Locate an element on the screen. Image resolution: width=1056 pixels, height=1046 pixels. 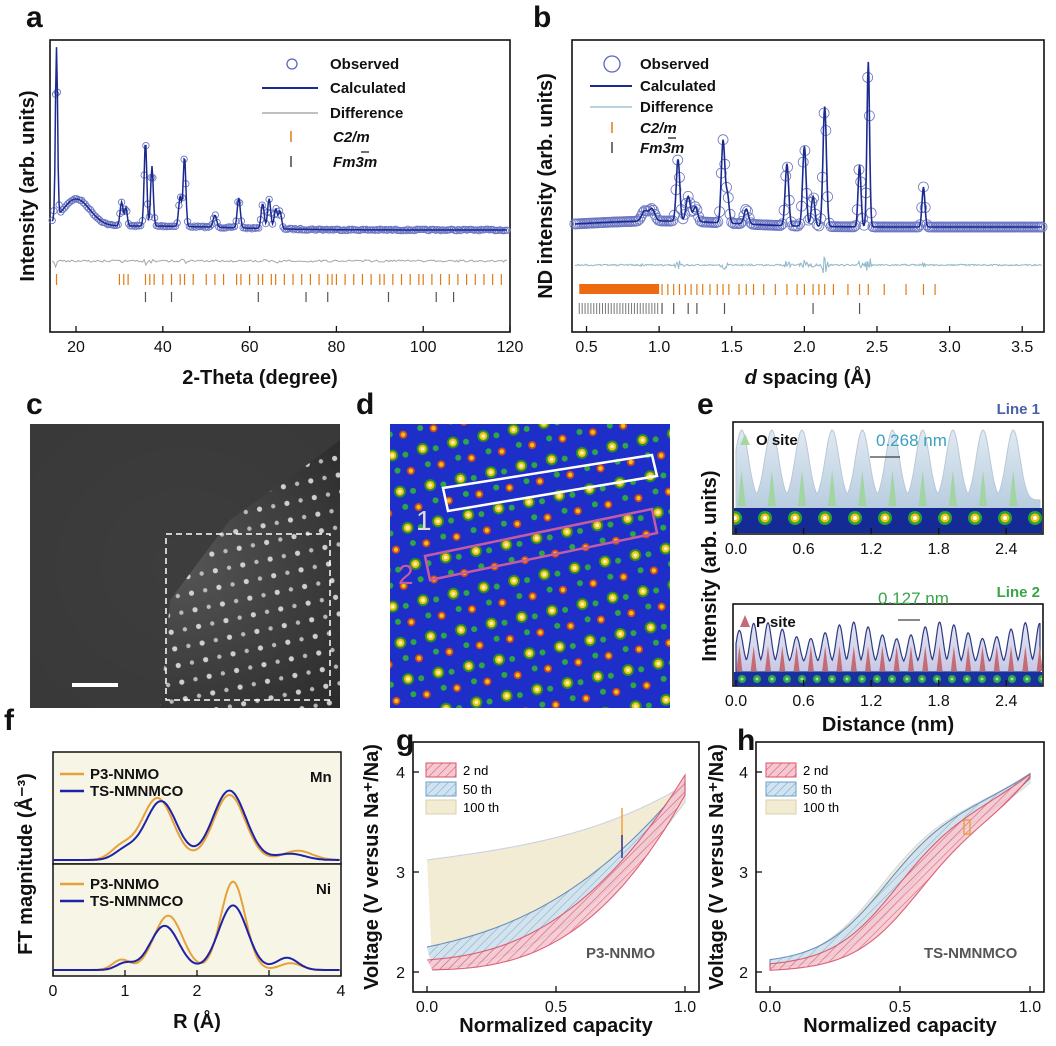
voltage-hysteresis-marker is located at coordinates (967, 827).